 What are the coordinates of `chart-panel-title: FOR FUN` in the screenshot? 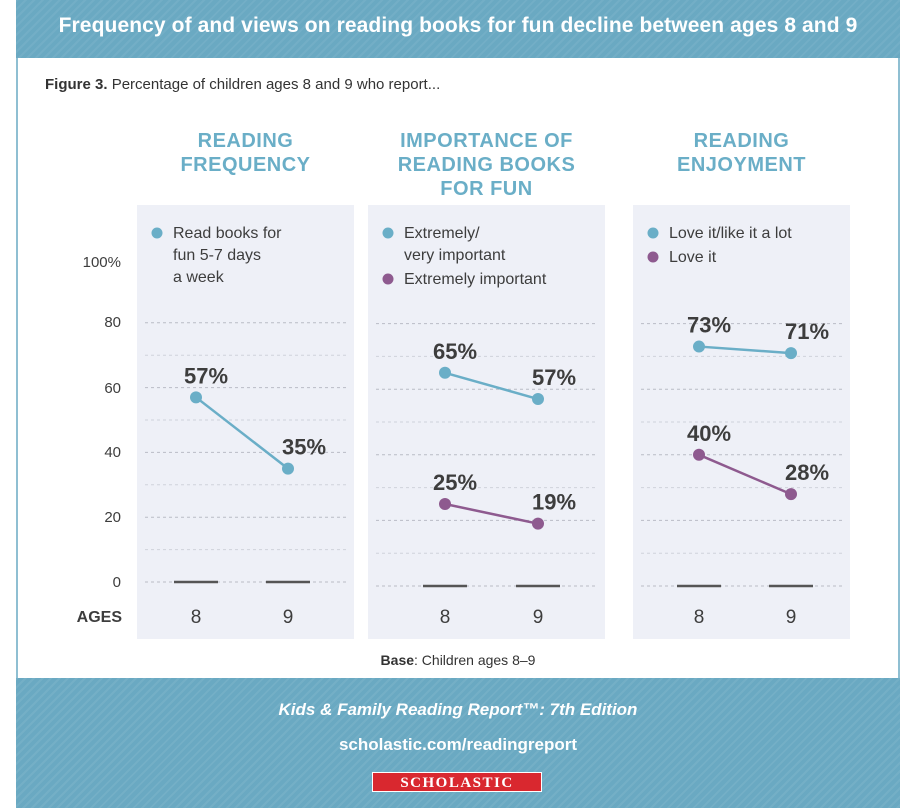 It's located at (486, 189).